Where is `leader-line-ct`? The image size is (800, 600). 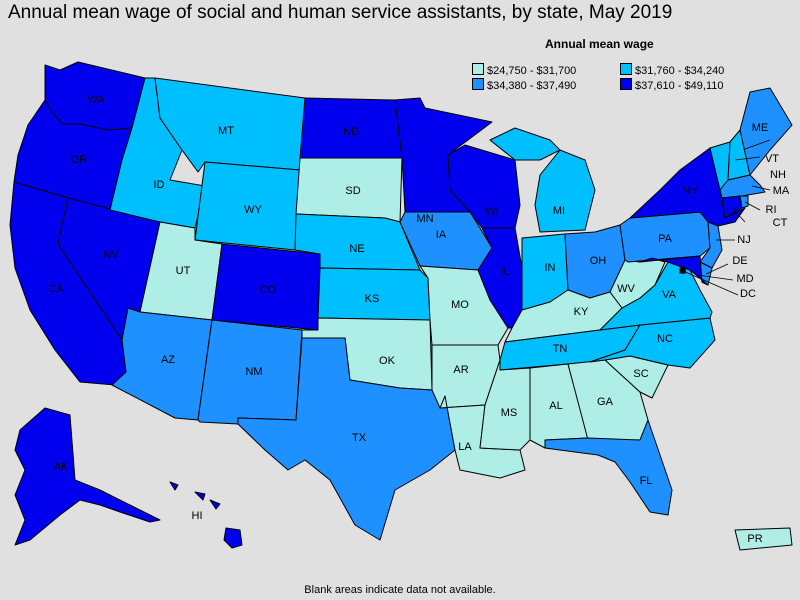
leader-line-ct is located at coordinates (738, 215).